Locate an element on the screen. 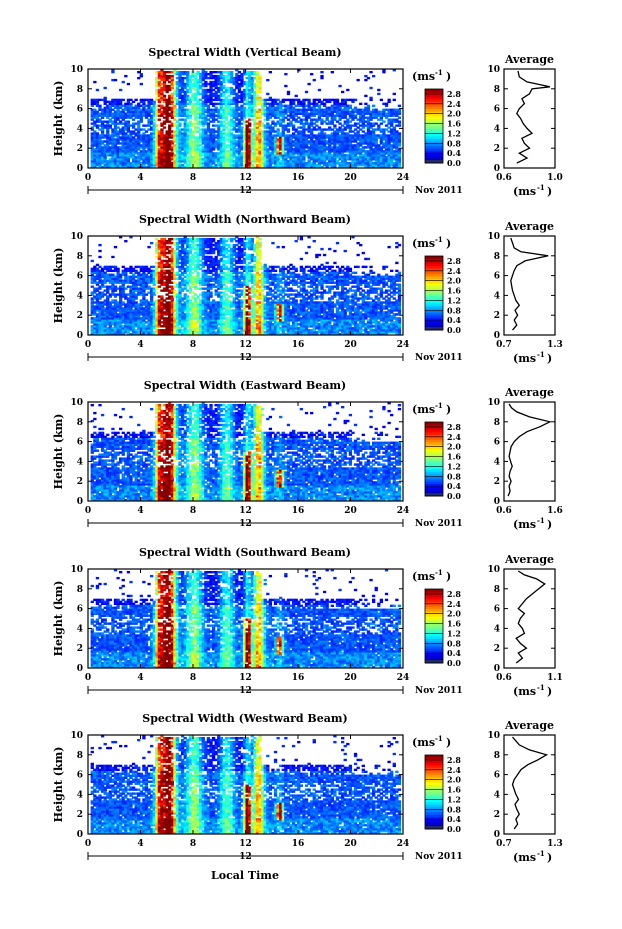  average-x-tick-label: 0.6 is located at coordinates (504, 178).